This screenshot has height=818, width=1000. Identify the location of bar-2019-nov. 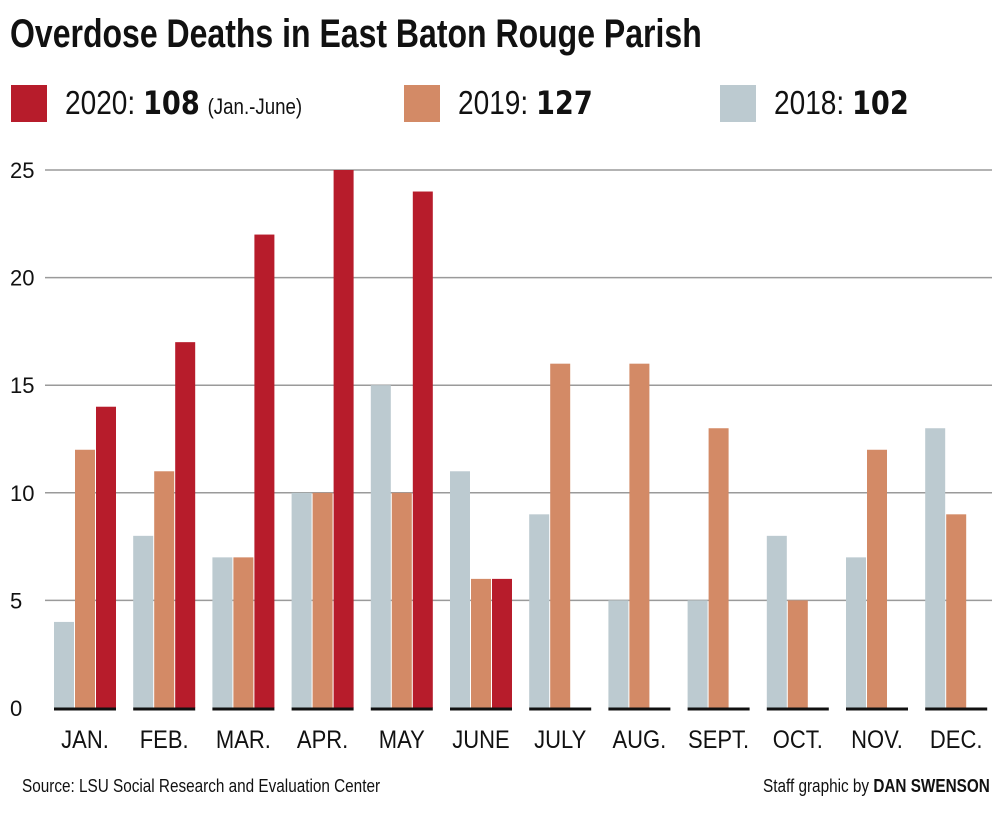
(877, 578).